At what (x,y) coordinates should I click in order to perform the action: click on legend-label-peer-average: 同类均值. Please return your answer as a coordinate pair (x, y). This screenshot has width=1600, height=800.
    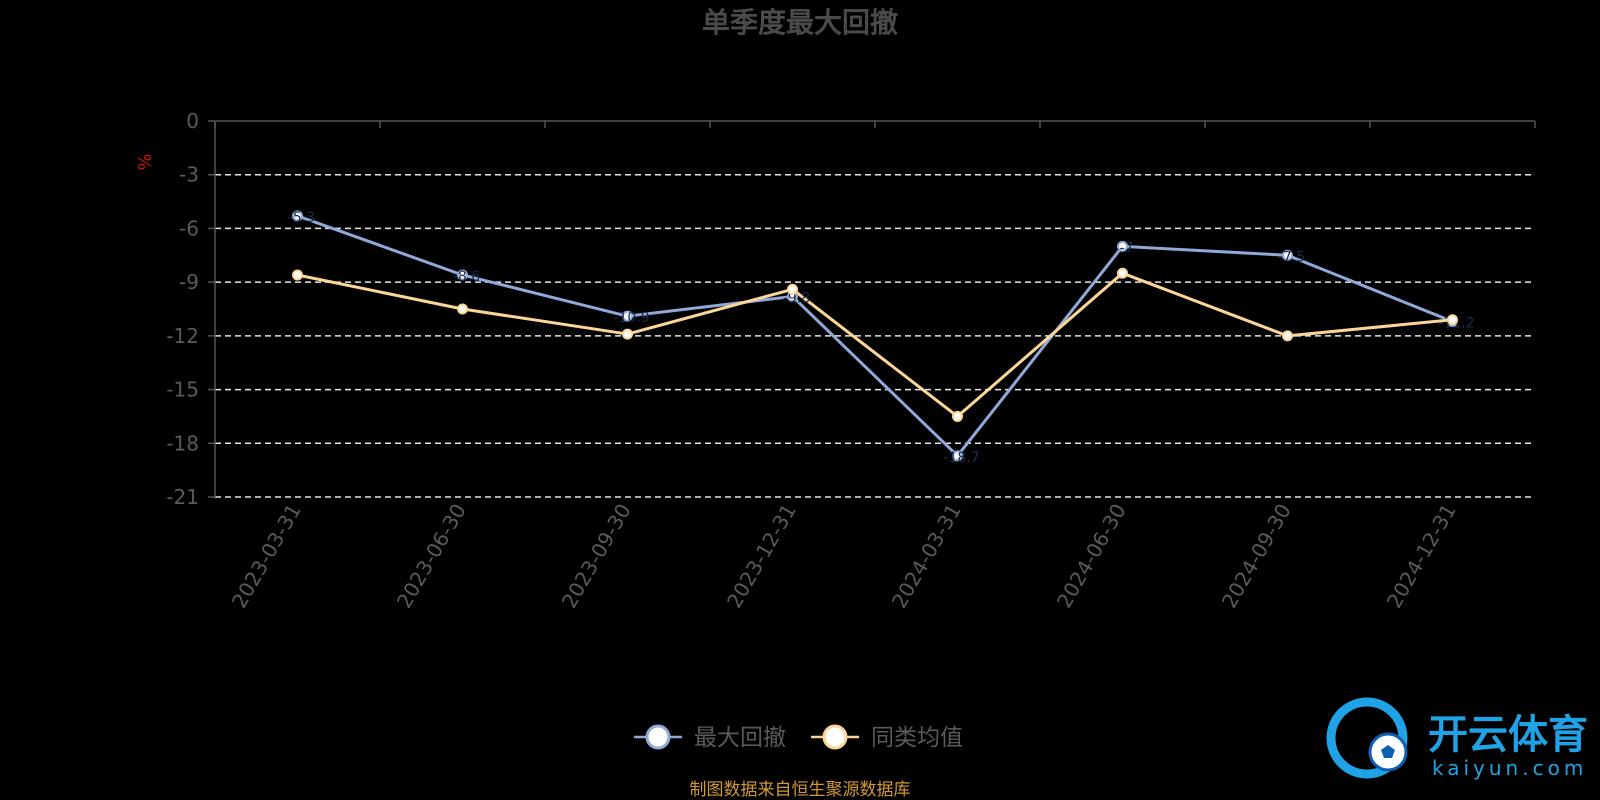
    Looking at the image, I should click on (917, 738).